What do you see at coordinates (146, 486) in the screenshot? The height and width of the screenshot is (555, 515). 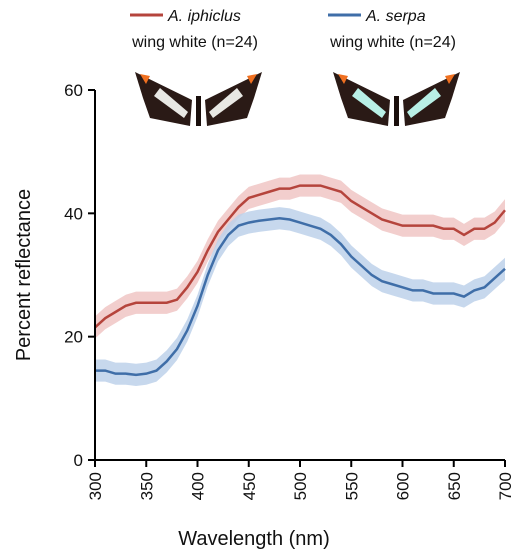 I see `x-tick-label: 350` at bounding box center [146, 486].